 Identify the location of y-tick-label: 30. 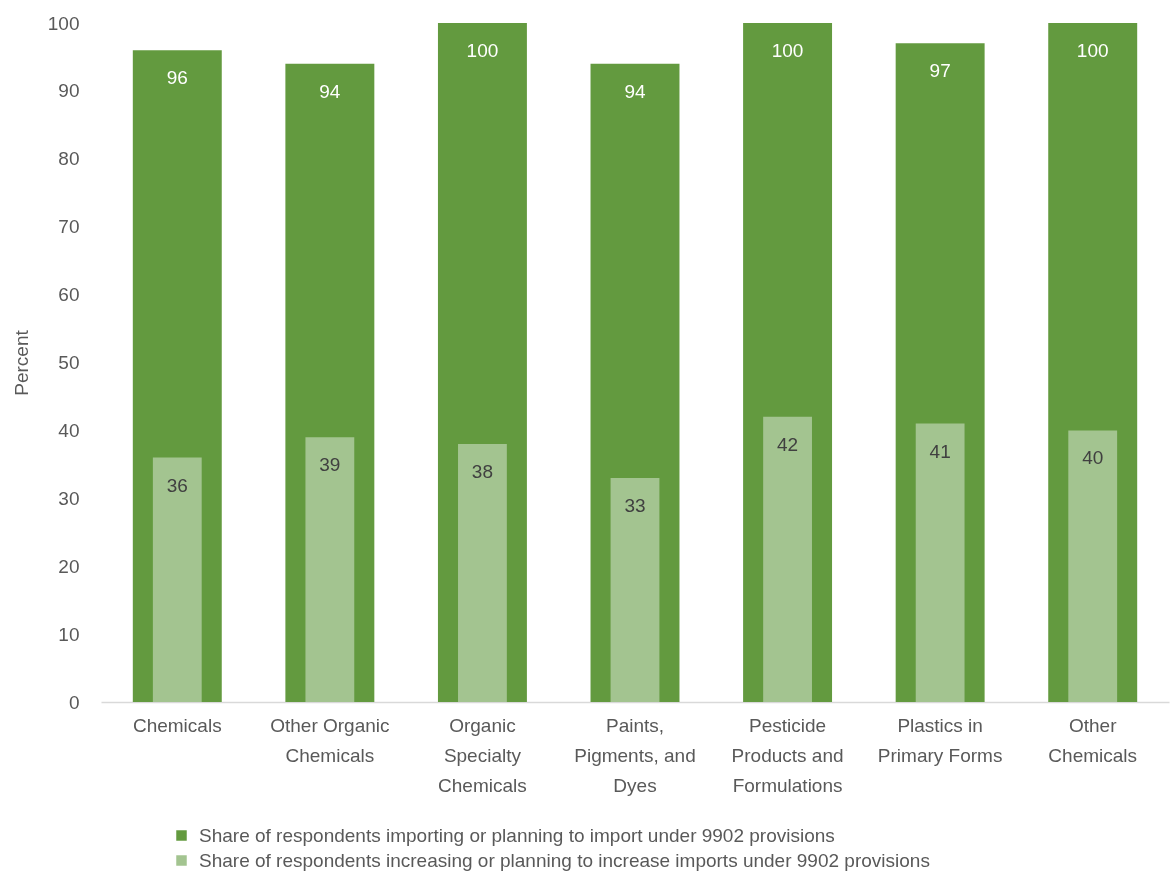
(69, 498).